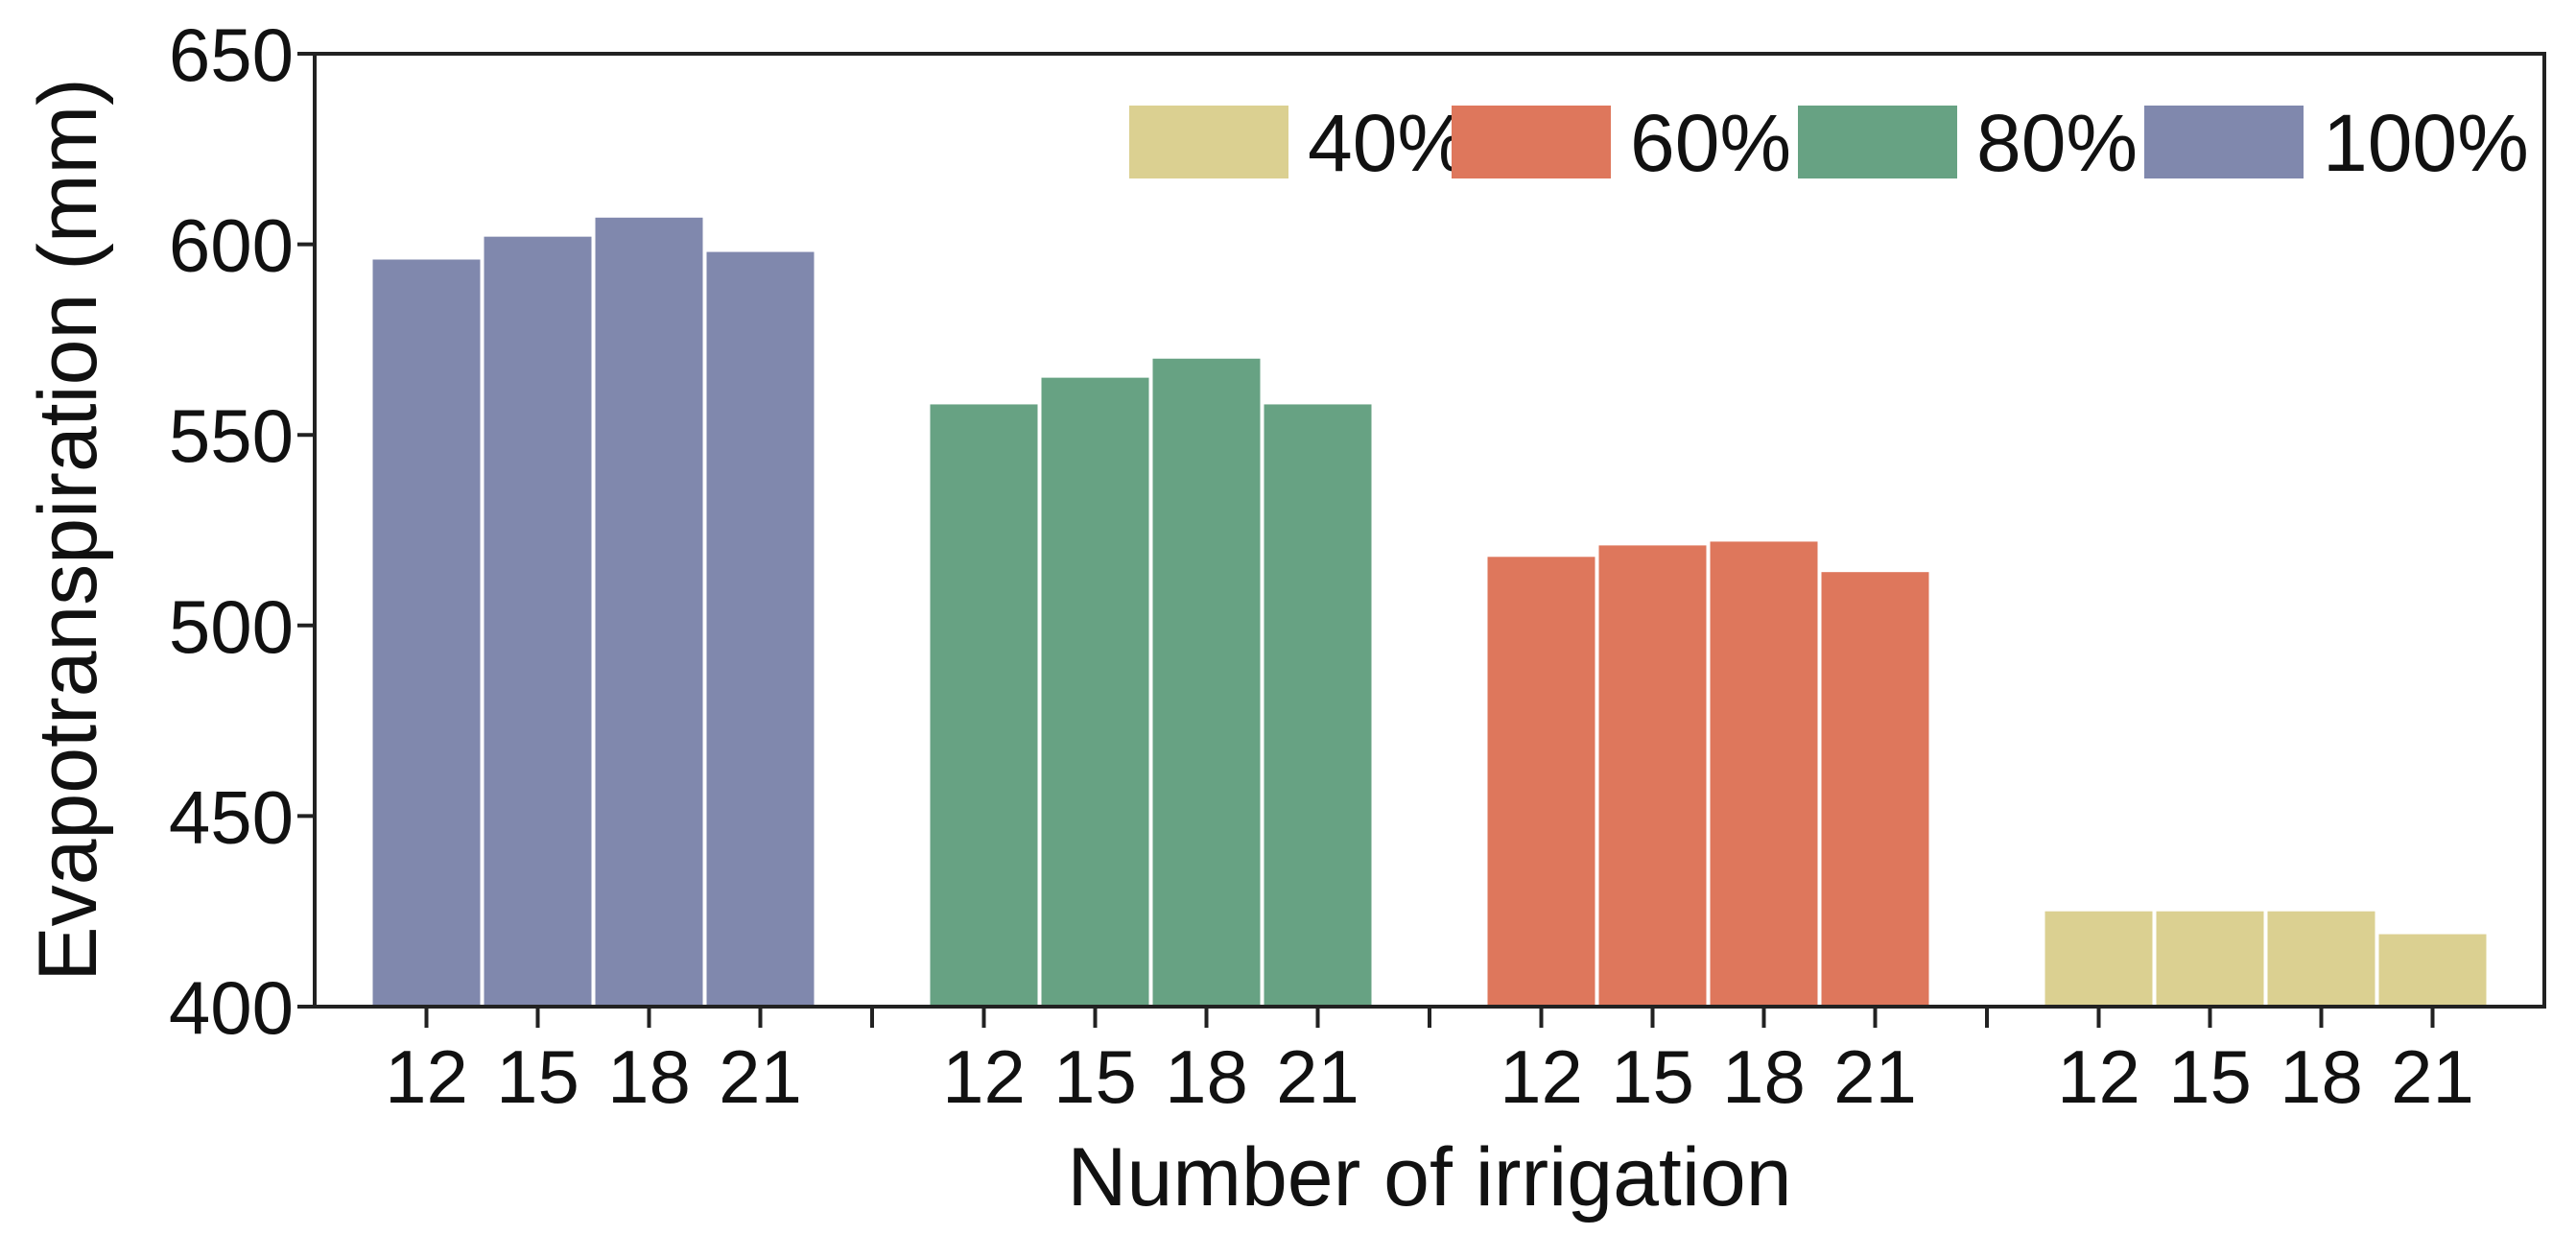 The width and height of the screenshot is (2576, 1235). What do you see at coordinates (232, 816) in the screenshot?
I see `y-tick-label: 450` at bounding box center [232, 816].